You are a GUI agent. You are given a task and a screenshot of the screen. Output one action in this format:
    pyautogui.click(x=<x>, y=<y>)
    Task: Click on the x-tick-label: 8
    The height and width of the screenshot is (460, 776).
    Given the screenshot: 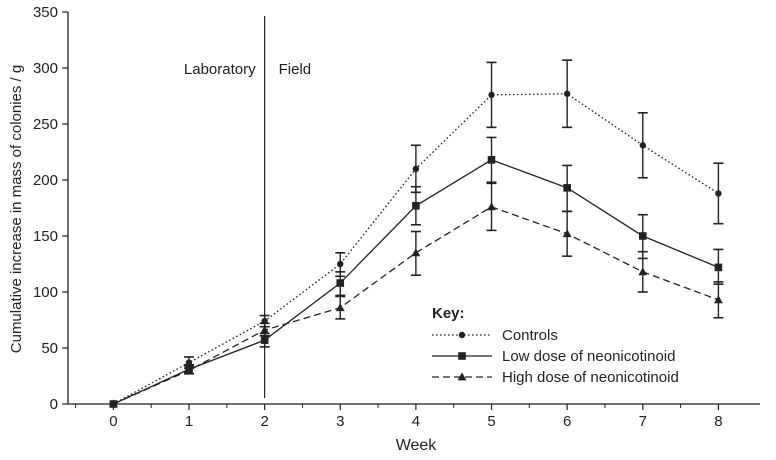 What is the action you would take?
    pyautogui.click(x=718, y=421)
    